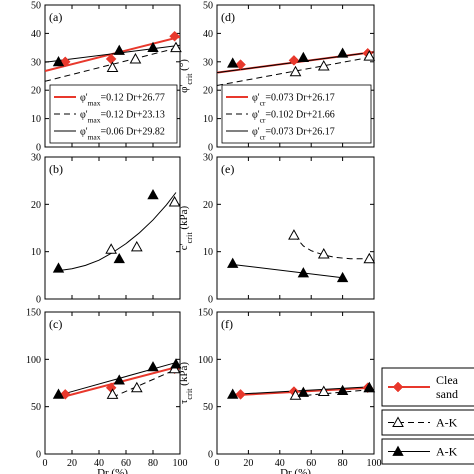  What do you see at coordinates (122, 100) in the screenshot?
I see `legend-entry-0: φ'max=0.12 Dr+26.77` at bounding box center [122, 100].